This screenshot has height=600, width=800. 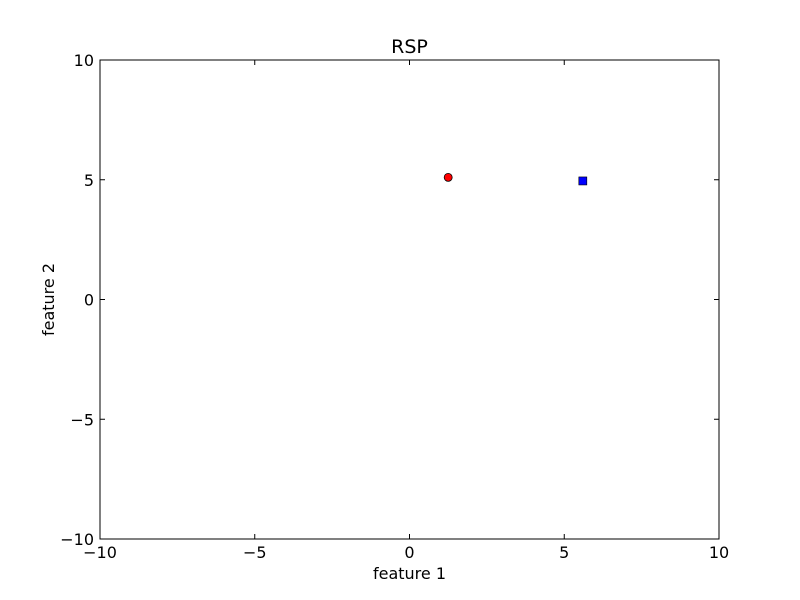 What do you see at coordinates (409, 573) in the screenshot?
I see `x-axis-label: feature 1` at bounding box center [409, 573].